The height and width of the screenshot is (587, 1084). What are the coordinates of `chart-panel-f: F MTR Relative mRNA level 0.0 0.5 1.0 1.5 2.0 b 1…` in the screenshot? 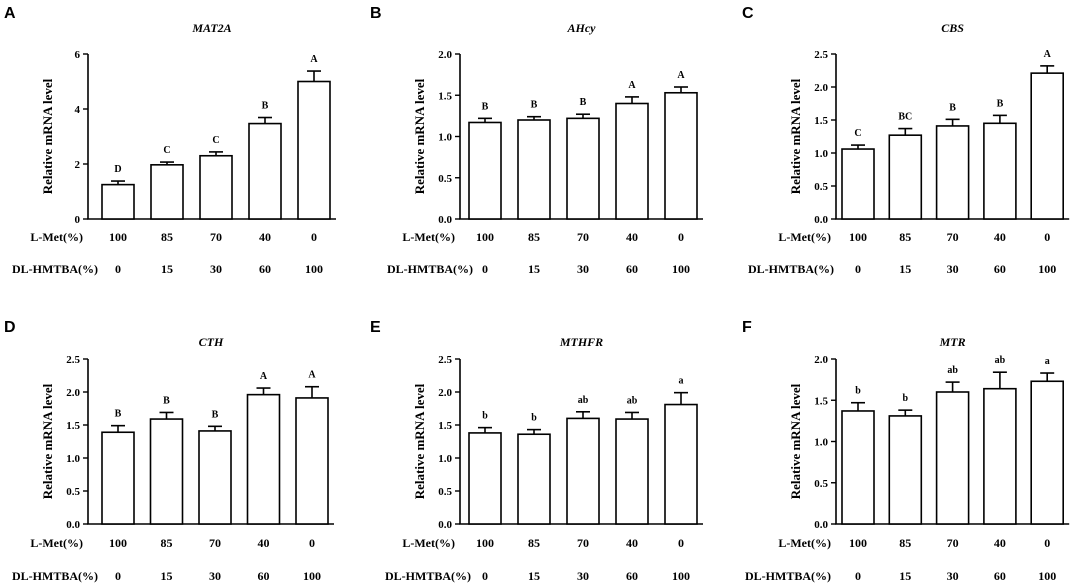 It's located at (906, 451).